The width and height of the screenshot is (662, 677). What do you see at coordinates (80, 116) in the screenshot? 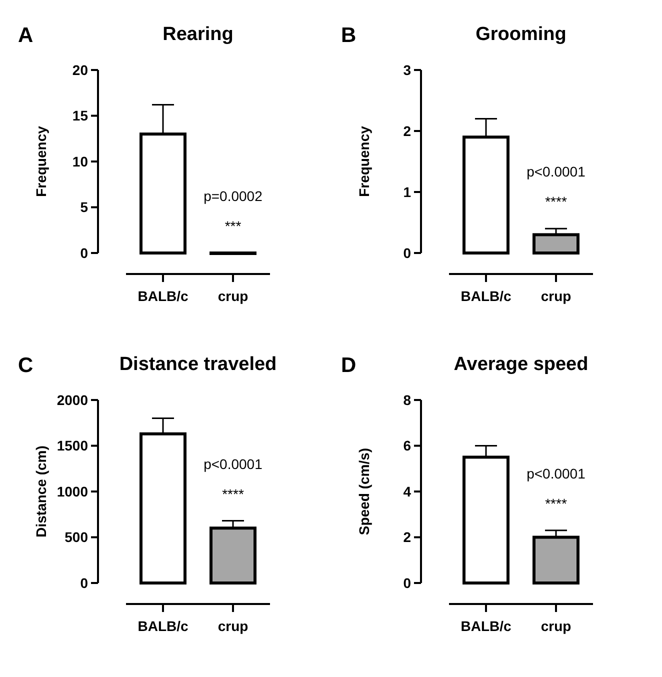
I see `y-tick-label: 15` at bounding box center [80, 116].